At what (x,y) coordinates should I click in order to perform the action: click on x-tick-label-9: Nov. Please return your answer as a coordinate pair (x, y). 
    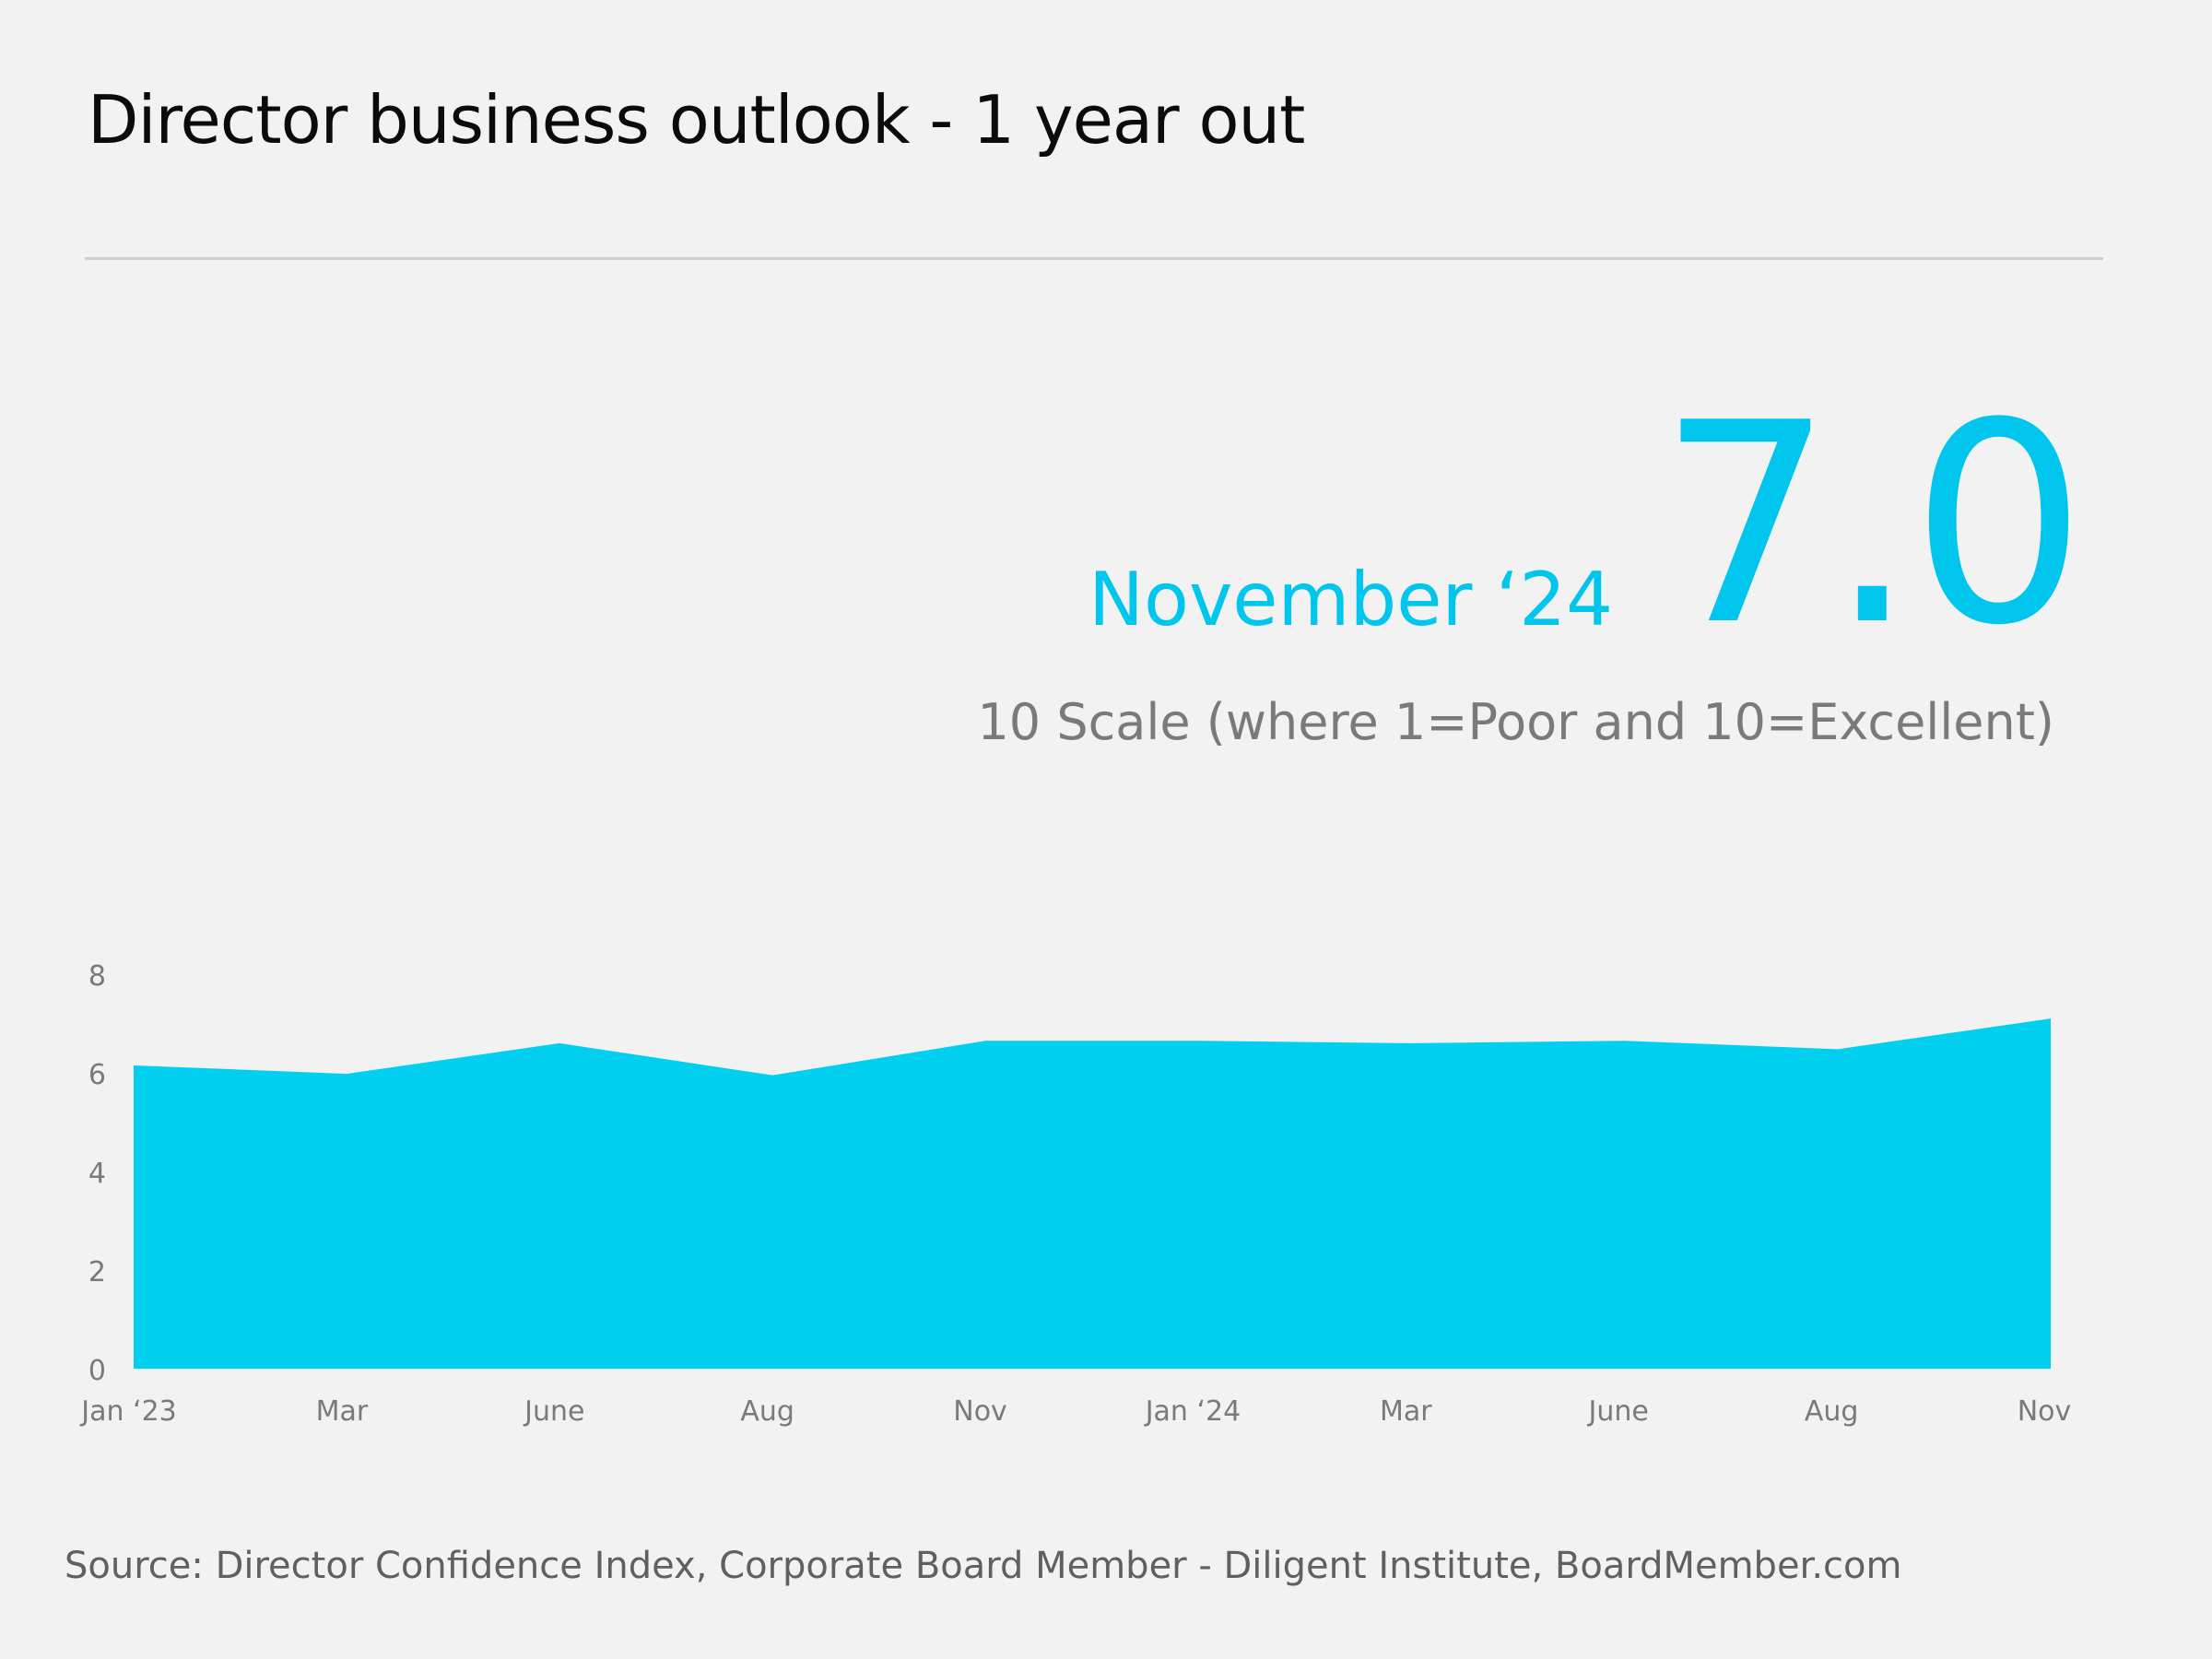
    Looking at the image, I should click on (2045, 1411).